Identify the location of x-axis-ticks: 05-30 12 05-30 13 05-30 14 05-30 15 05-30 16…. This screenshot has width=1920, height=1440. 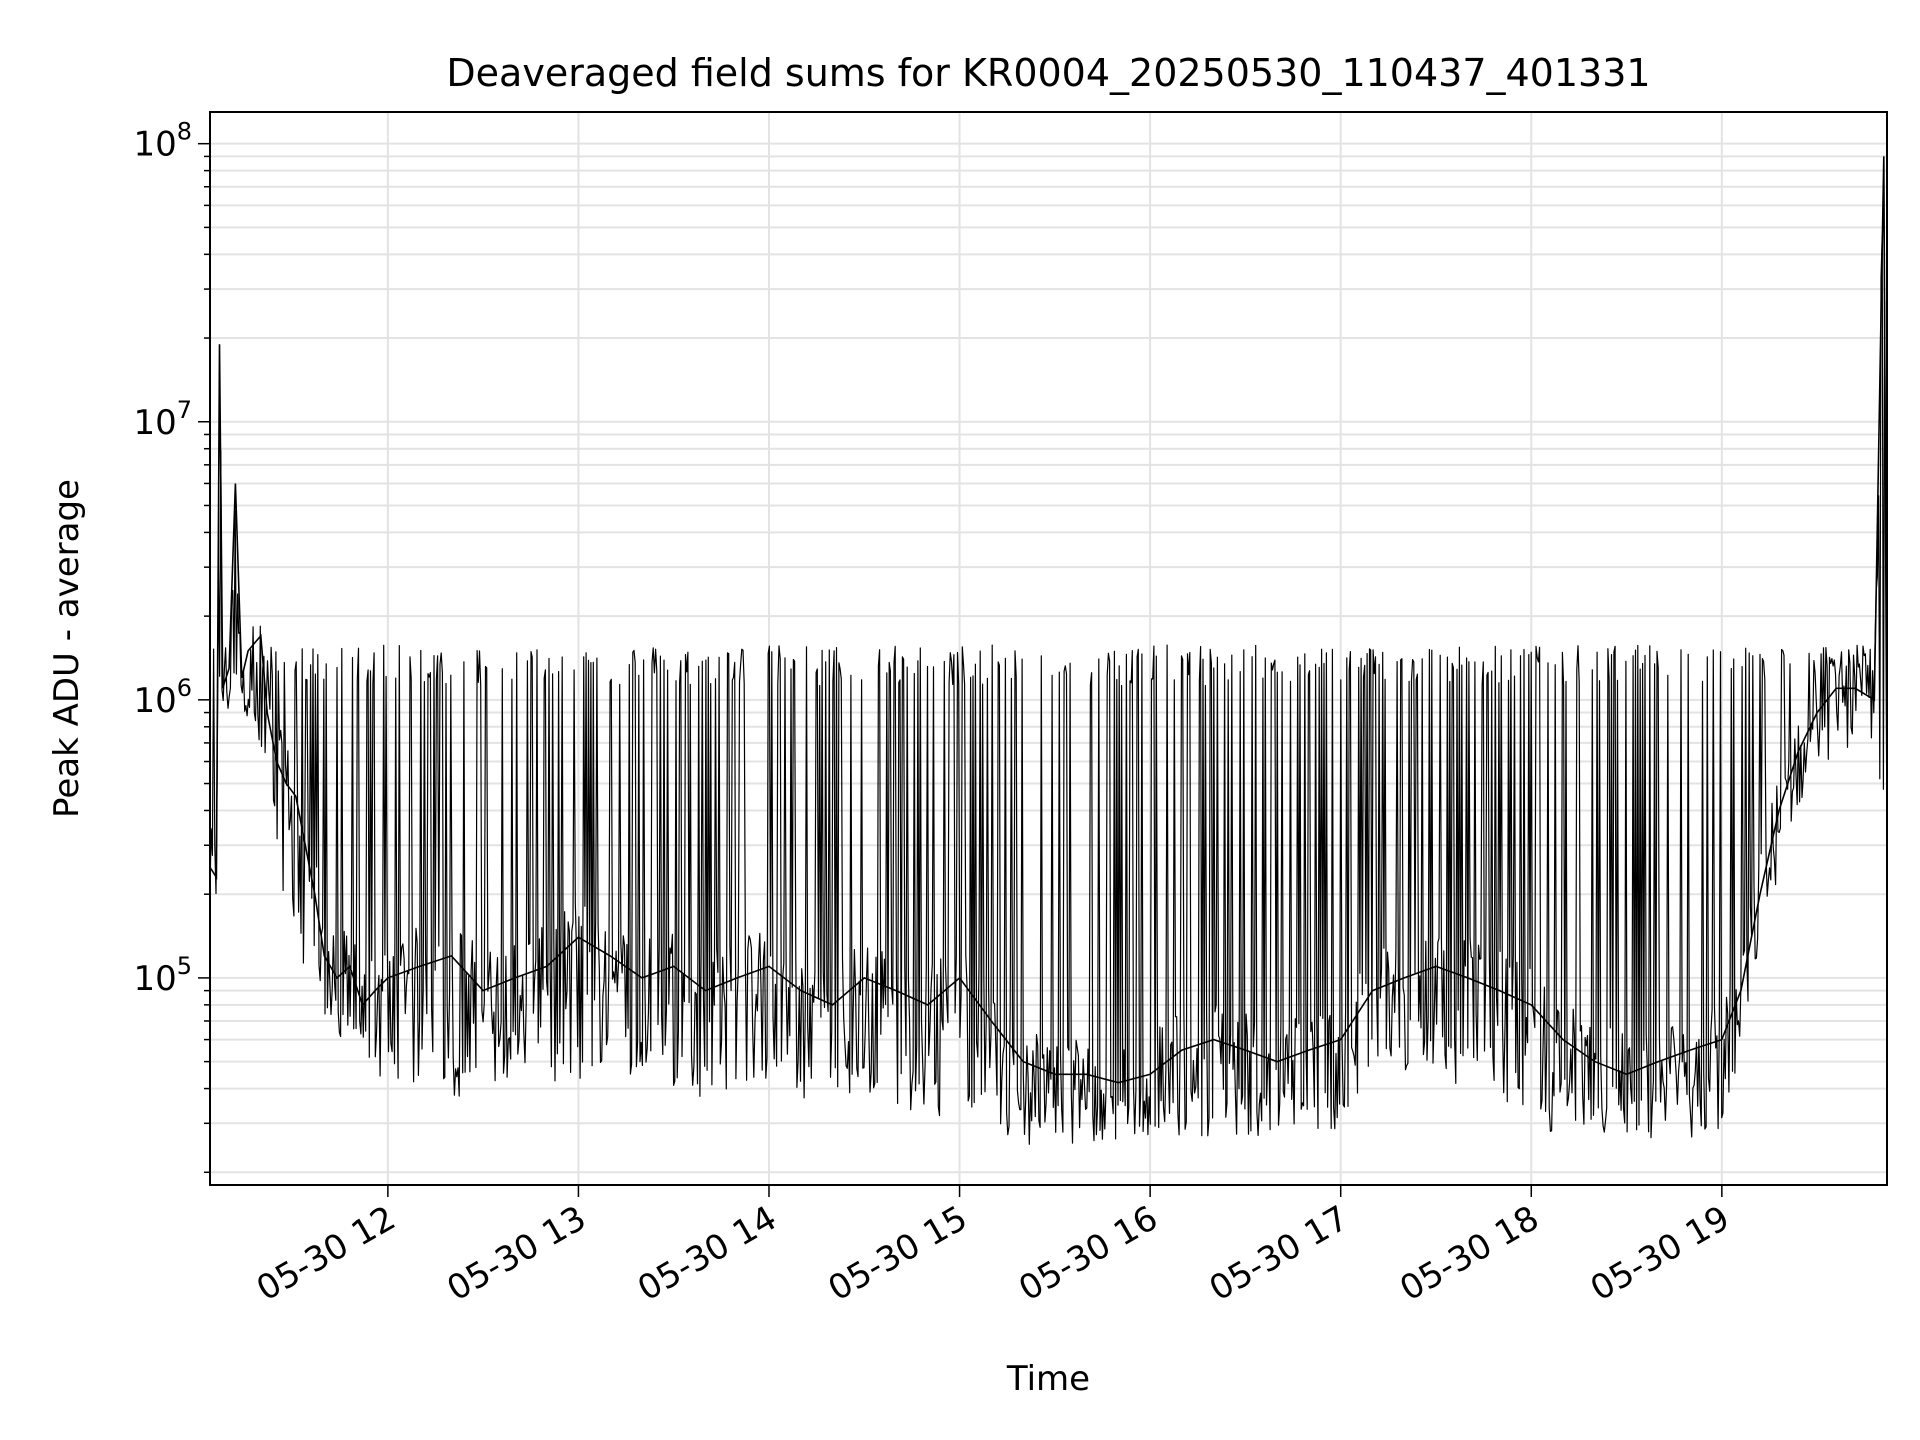
(993, 1247).